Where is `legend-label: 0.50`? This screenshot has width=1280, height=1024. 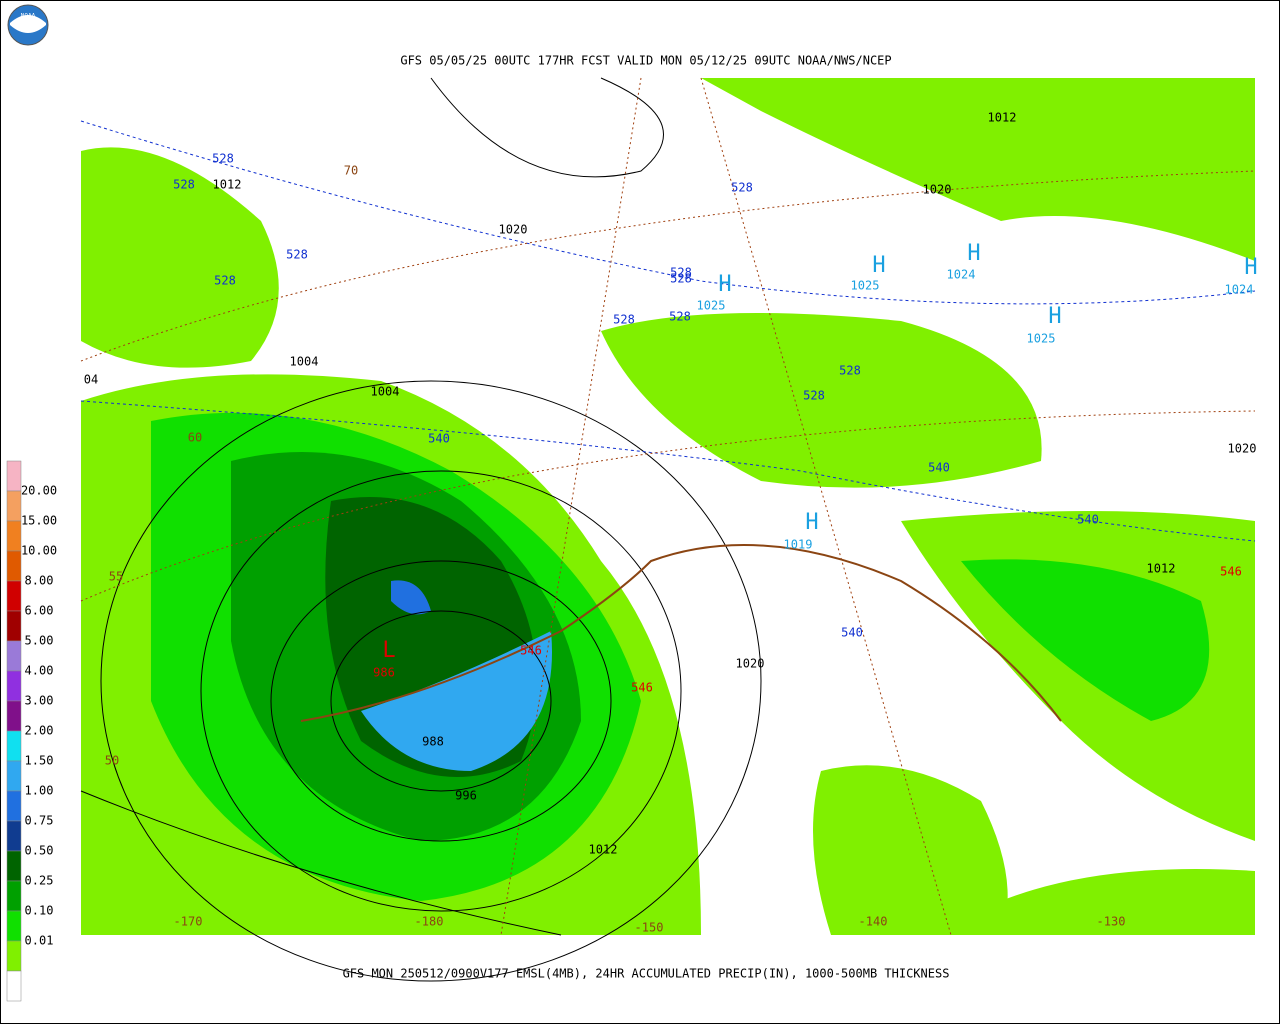
legend-label: 0.50 is located at coordinates (39, 851).